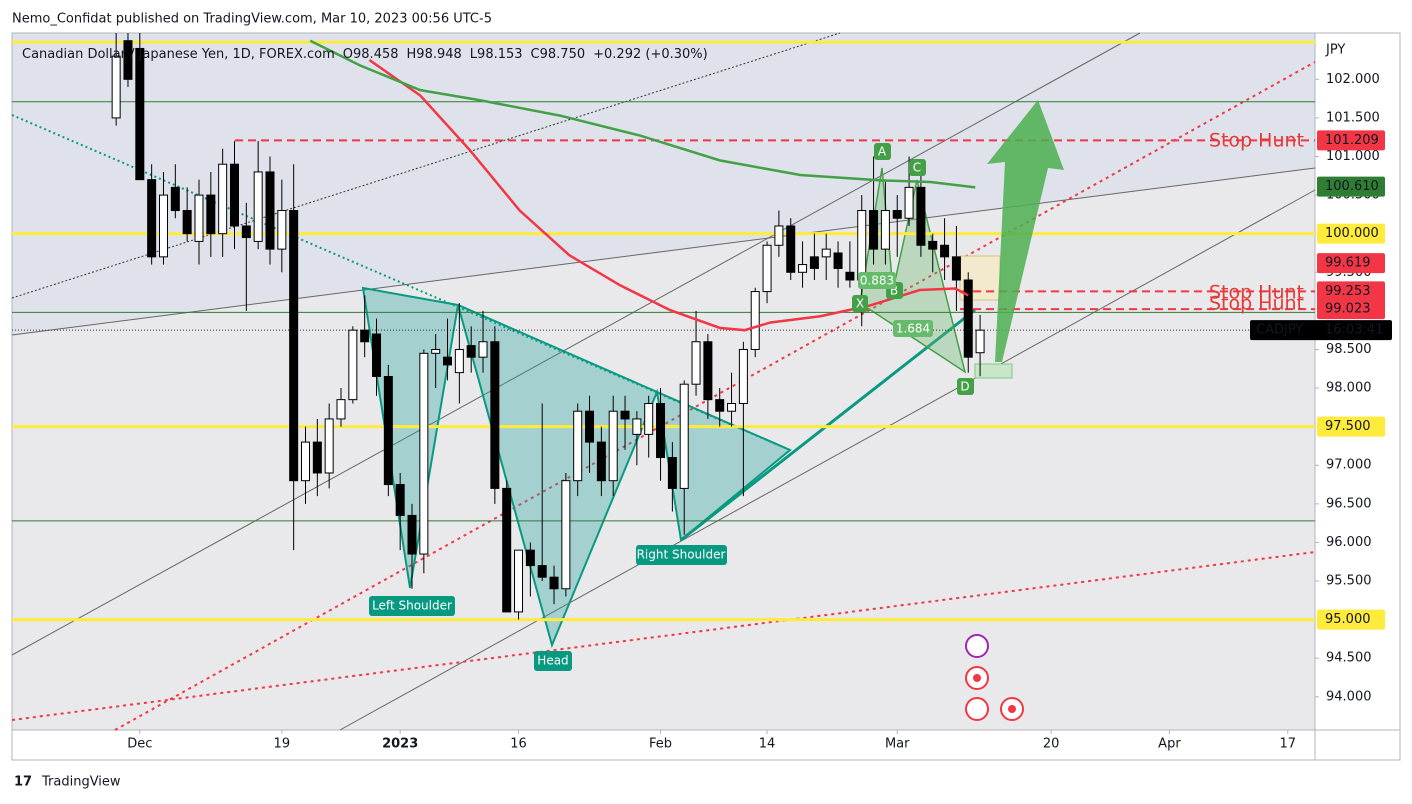 The height and width of the screenshot is (804, 1412). What do you see at coordinates (518, 744) in the screenshot?
I see `x-tick-label: 16` at bounding box center [518, 744].